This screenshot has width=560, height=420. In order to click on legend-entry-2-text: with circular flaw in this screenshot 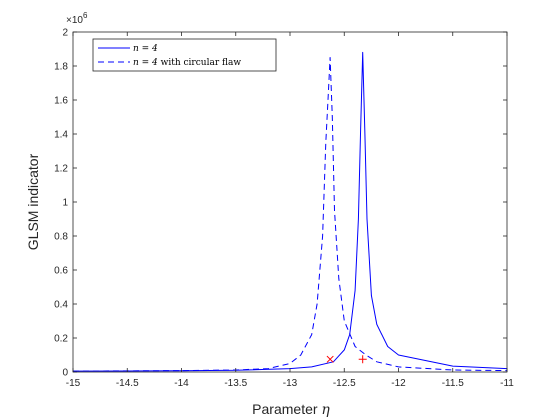, I will do `click(200, 63)`.